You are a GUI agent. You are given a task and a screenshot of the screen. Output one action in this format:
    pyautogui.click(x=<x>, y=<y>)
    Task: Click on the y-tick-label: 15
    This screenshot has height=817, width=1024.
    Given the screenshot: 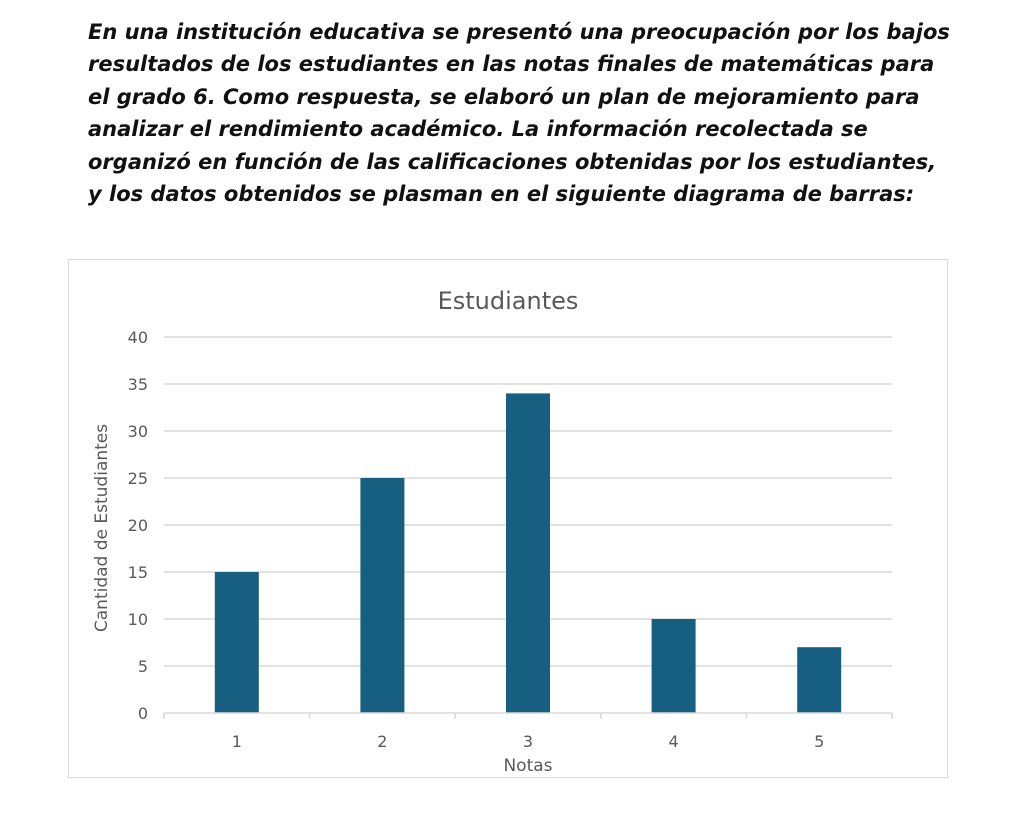 What is the action you would take?
    pyautogui.click(x=138, y=572)
    